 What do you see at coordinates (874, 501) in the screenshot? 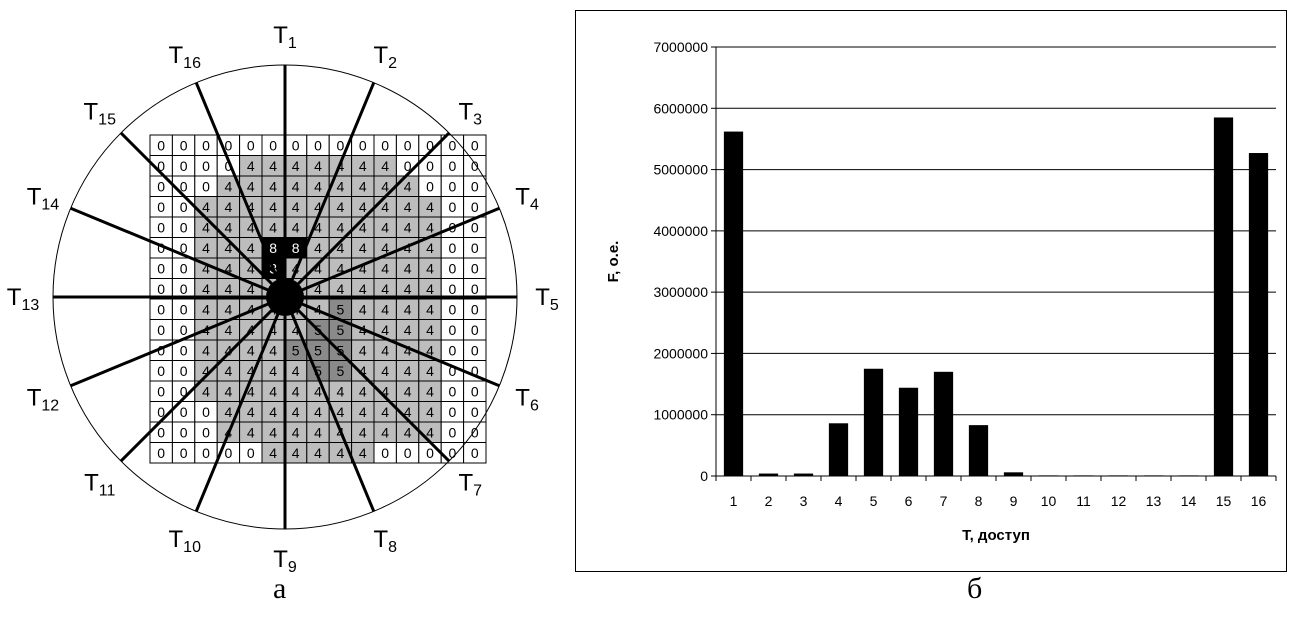
I see `x-tick-label: 5` at bounding box center [874, 501].